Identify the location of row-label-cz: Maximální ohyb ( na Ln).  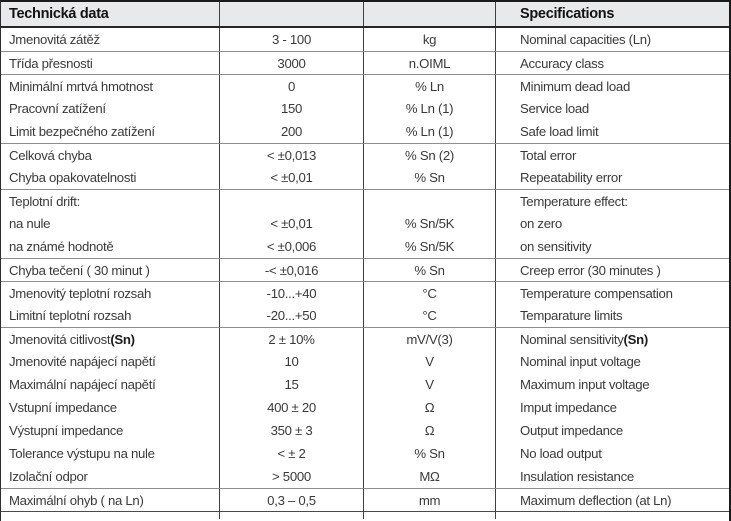
(110, 500).